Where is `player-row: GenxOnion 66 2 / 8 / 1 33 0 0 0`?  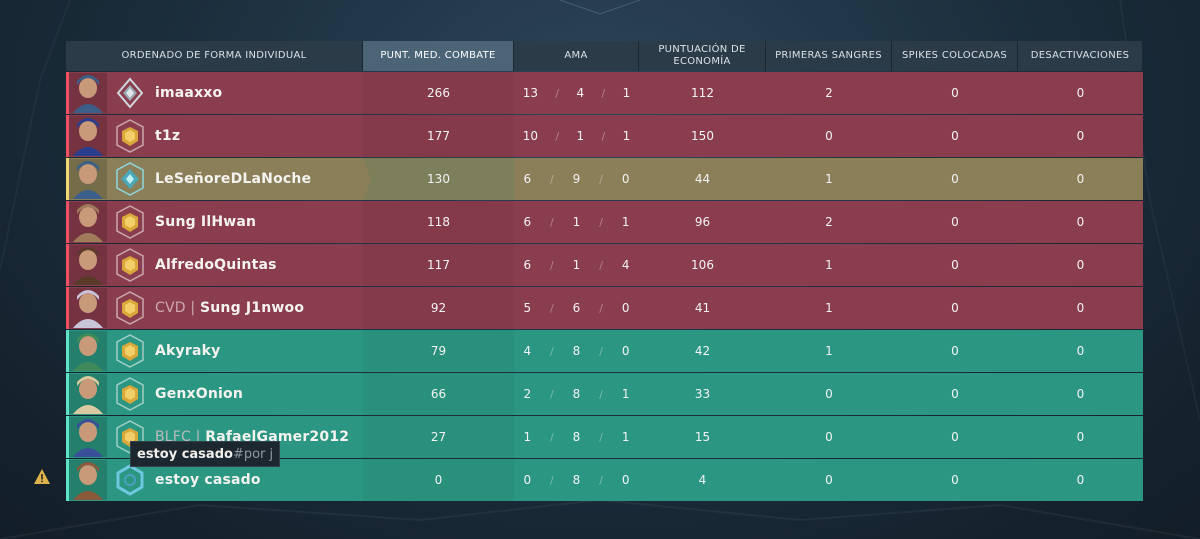 player-row: GenxOnion 66 2 / 8 / 1 33 0 0 0 is located at coordinates (604, 394).